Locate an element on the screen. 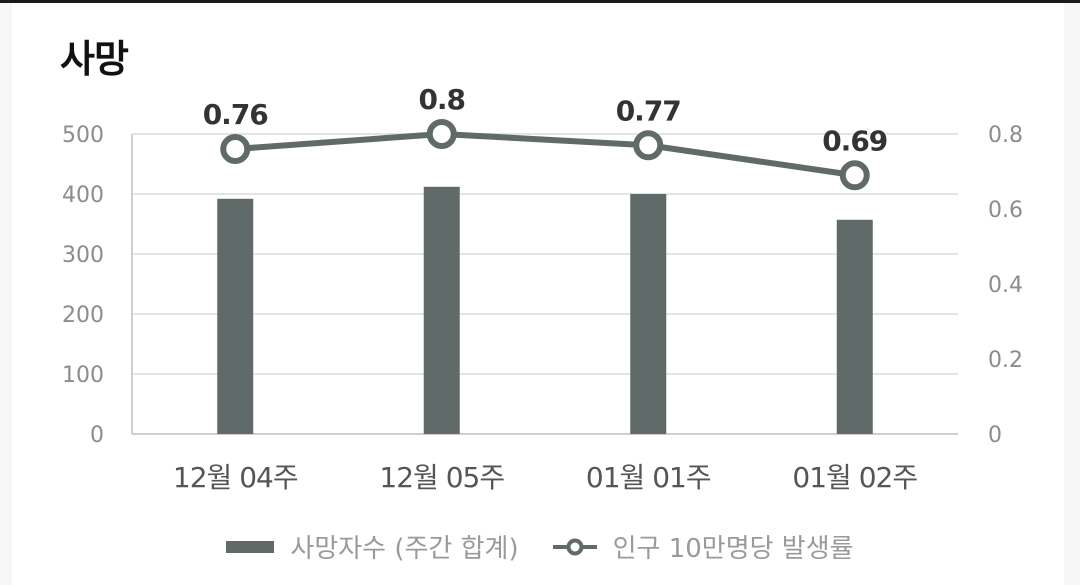 Image resolution: width=1080 pixels, height=585 pixels. legend-item-line: 인구 10만명당 발생률 is located at coordinates (703, 546).